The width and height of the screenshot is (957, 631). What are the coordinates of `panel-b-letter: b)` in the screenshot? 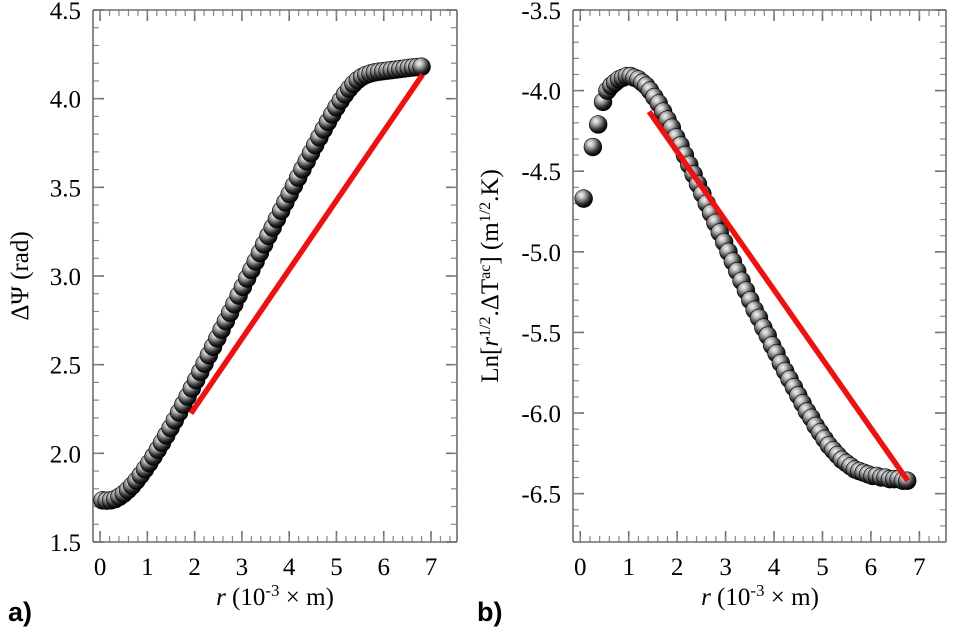 It's located at (489, 612).